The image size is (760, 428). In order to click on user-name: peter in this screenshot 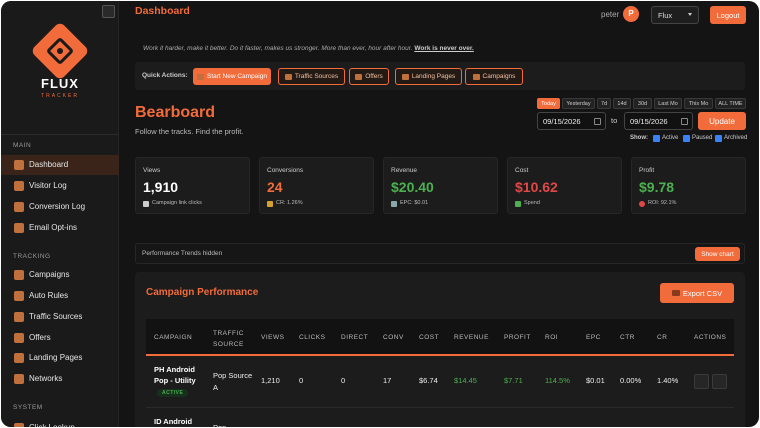, I will do `click(610, 14)`.